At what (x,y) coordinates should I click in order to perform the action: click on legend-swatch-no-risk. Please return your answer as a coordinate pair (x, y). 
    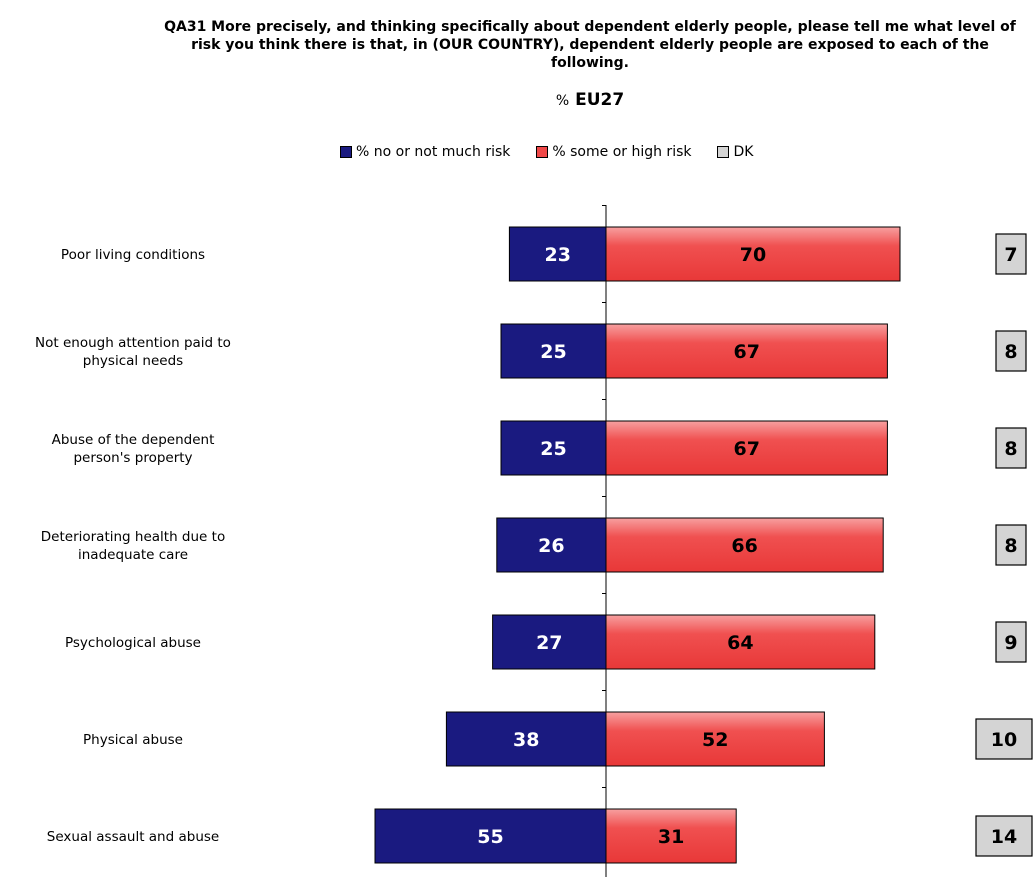
    Looking at the image, I should click on (346, 152).